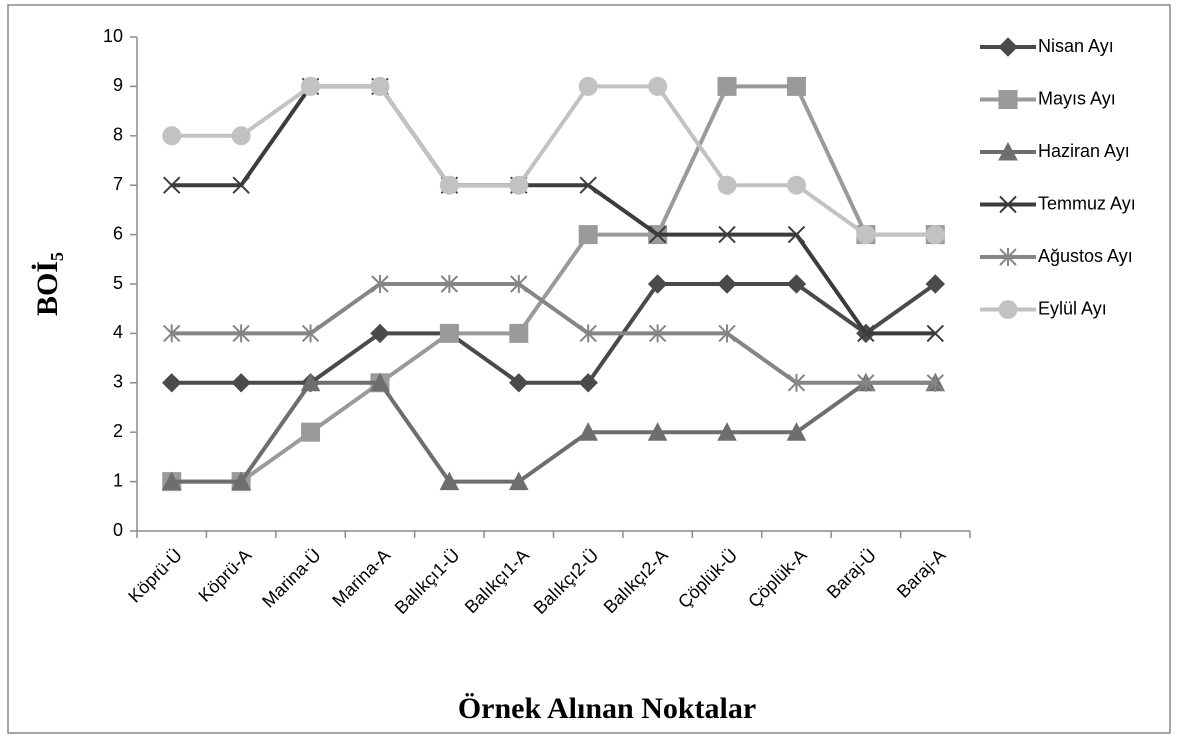 This screenshot has width=1177, height=744. Describe the element at coordinates (47, 284) in the screenshot. I see `y-axis-label: BOİ₅` at that location.